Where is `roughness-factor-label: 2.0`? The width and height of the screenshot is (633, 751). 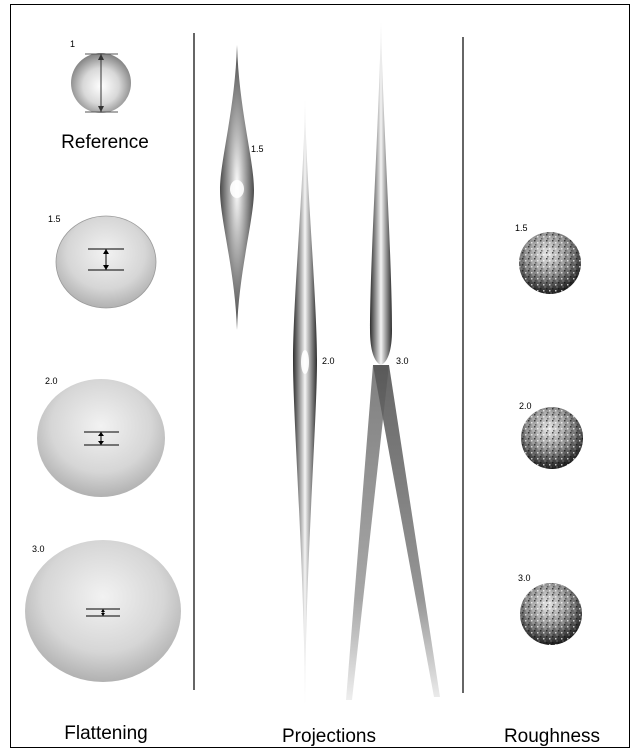 roughness-factor-label: 2.0 is located at coordinates (525, 406).